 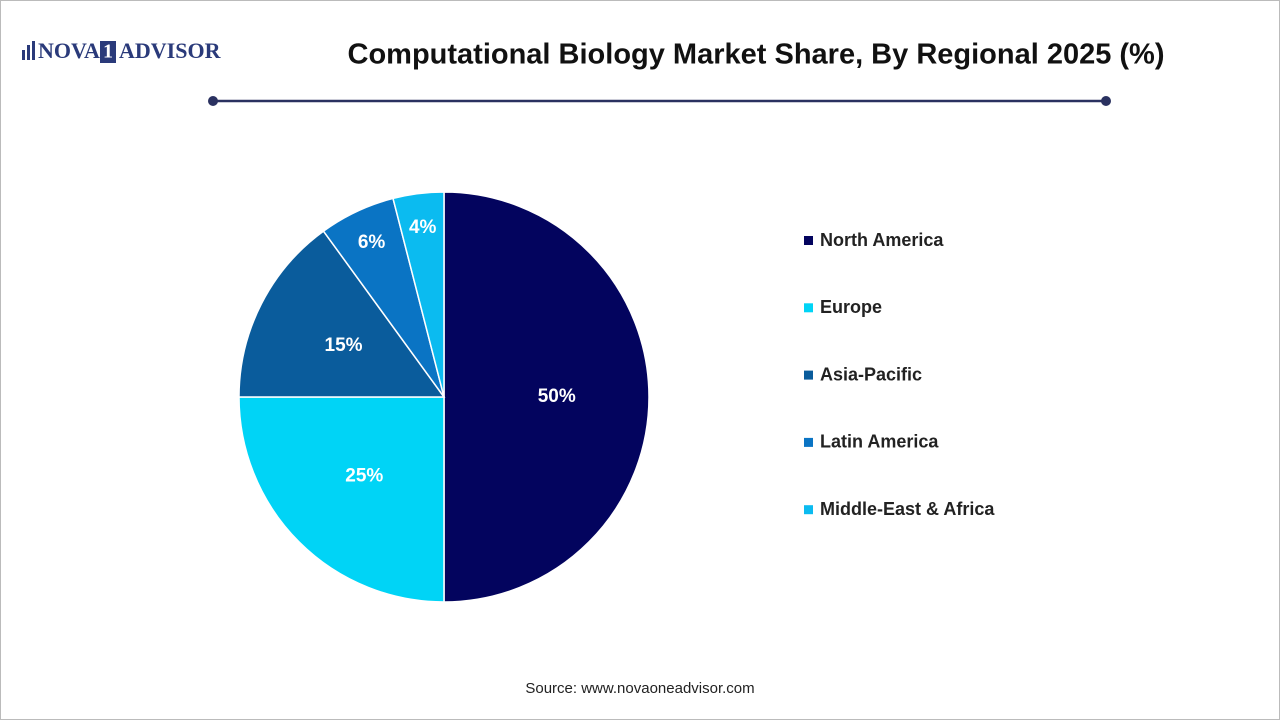 I want to click on data-label: 25%, so click(x=364, y=476).